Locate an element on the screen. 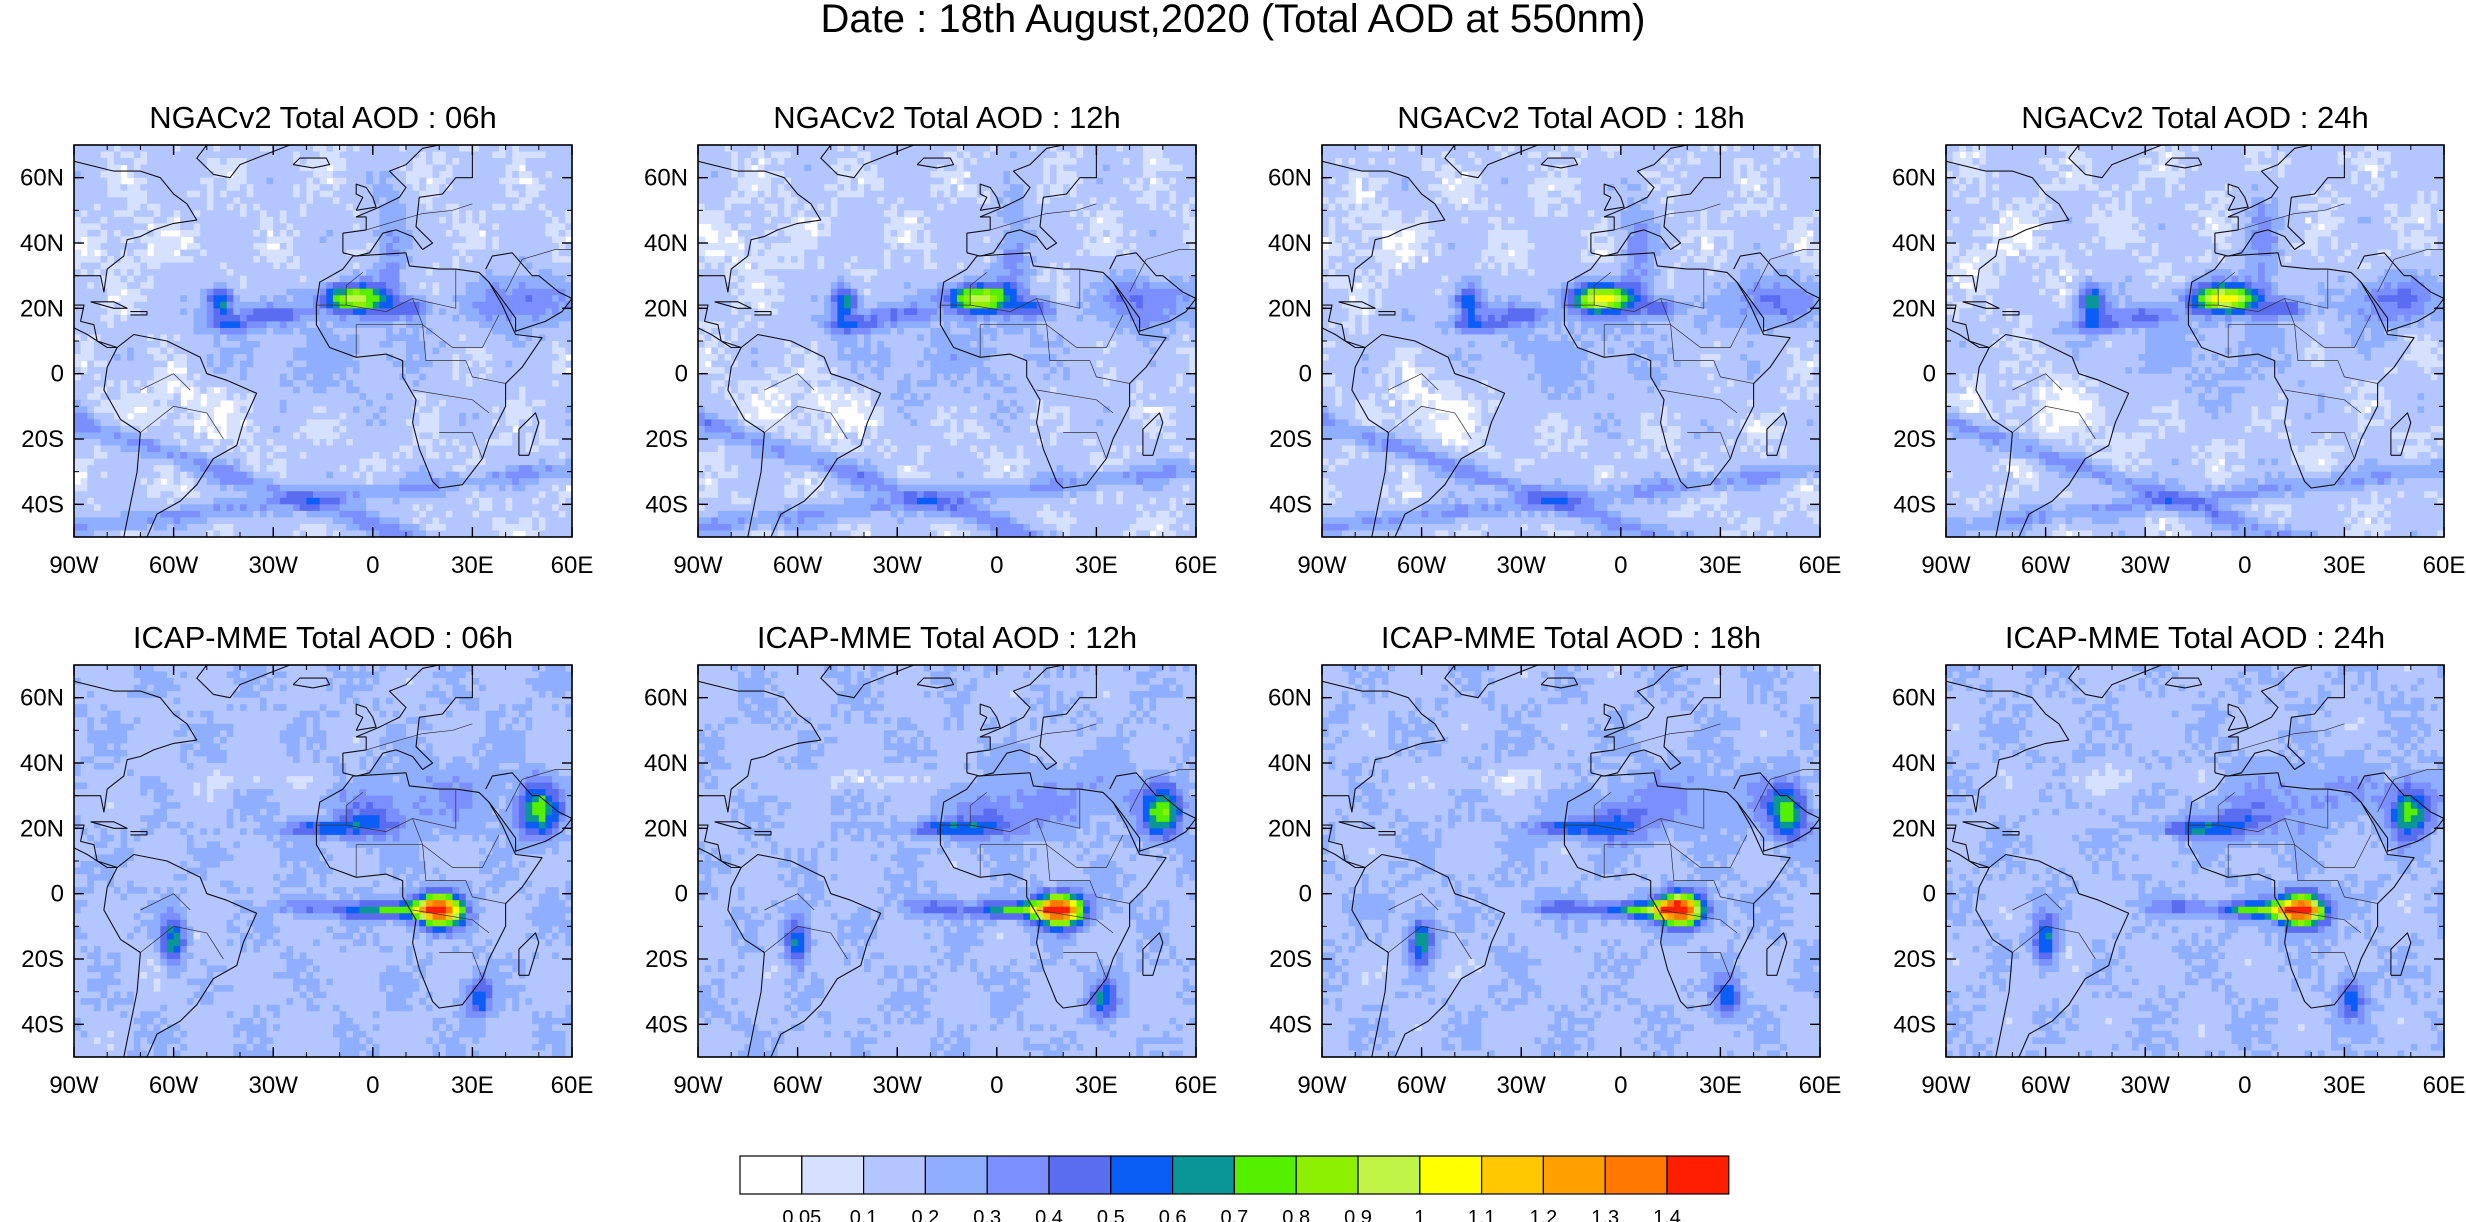 This screenshot has height=1222, width=2466. panel-title: NGACv2 Total AOD : 06h is located at coordinates (322, 117).